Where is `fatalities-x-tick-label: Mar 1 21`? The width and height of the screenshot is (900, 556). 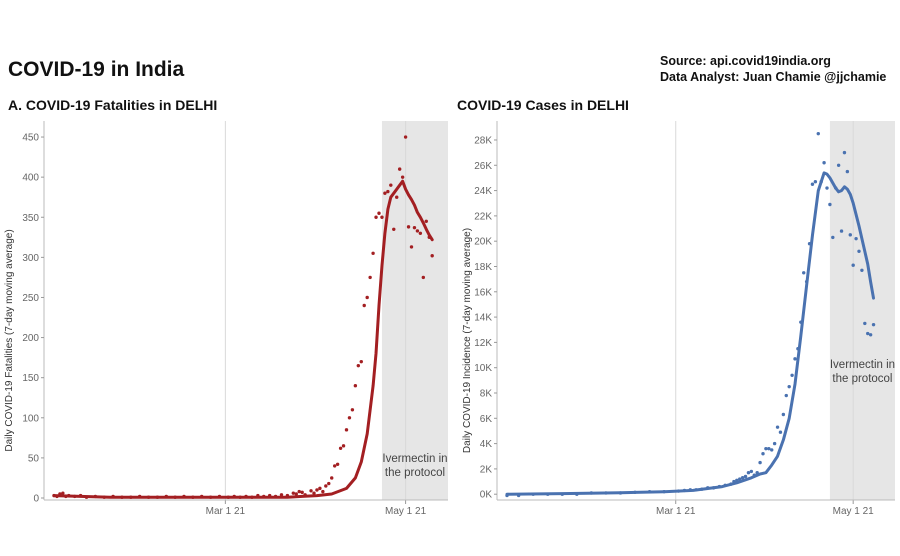 fatalities-x-tick-label: Mar 1 21 is located at coordinates (226, 511).